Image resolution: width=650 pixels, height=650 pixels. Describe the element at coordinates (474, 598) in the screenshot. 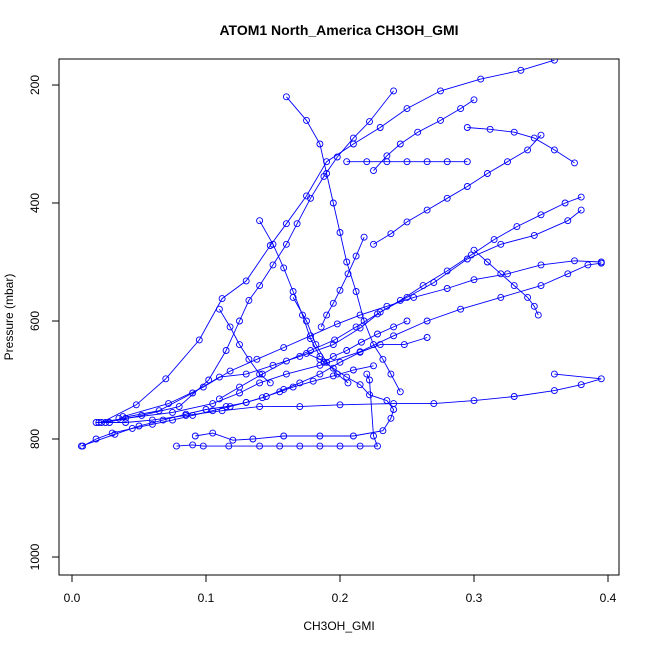

I see `x-tick-label: 0.3` at that location.